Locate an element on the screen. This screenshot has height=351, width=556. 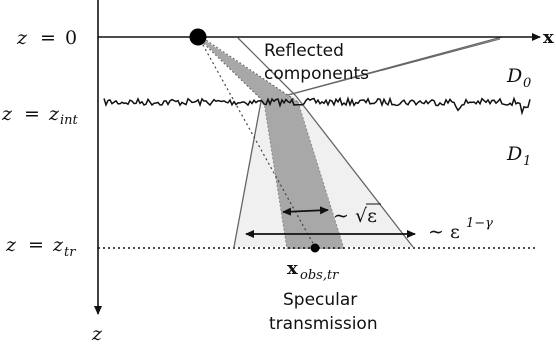
svg-text: x is located at coordinates (292, 268).